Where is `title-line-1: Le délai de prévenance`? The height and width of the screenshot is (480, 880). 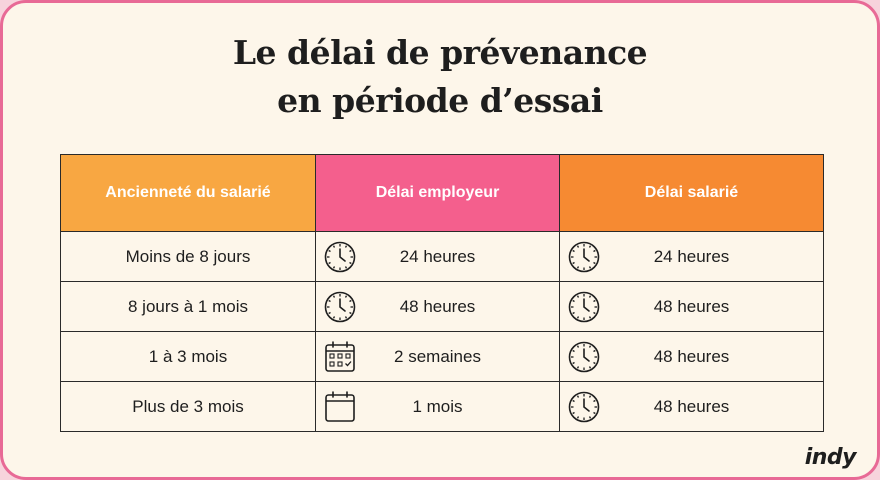
title-line-1: Le délai de prévenance is located at coordinates (440, 52).